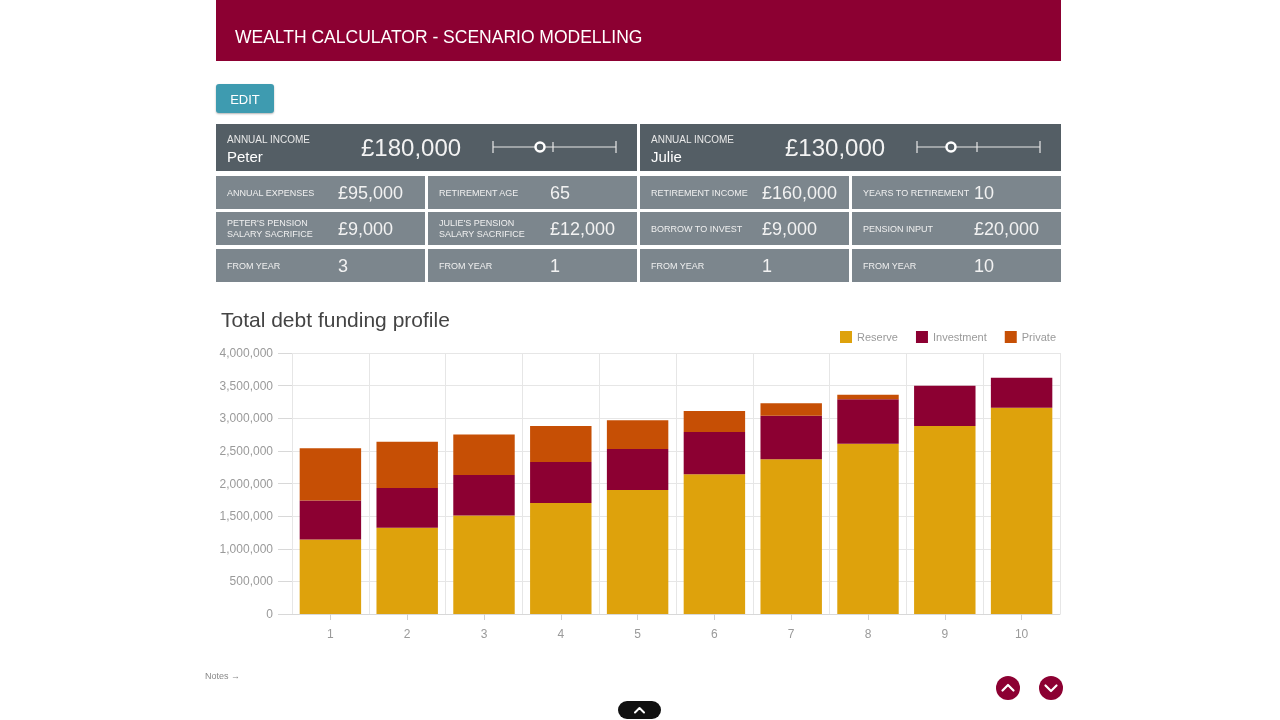 The width and height of the screenshot is (1280, 720). I want to click on x-tick-label: 2, so click(407, 634).